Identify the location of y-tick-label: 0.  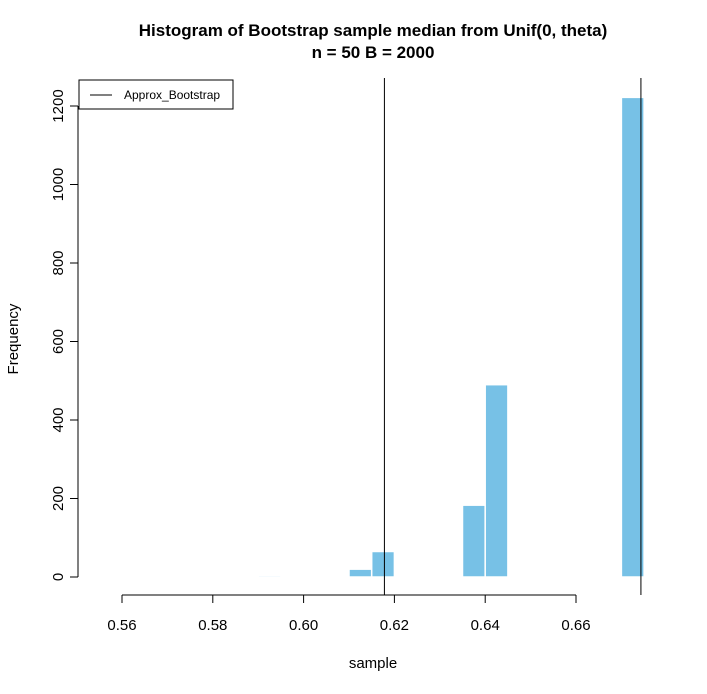
(58, 577).